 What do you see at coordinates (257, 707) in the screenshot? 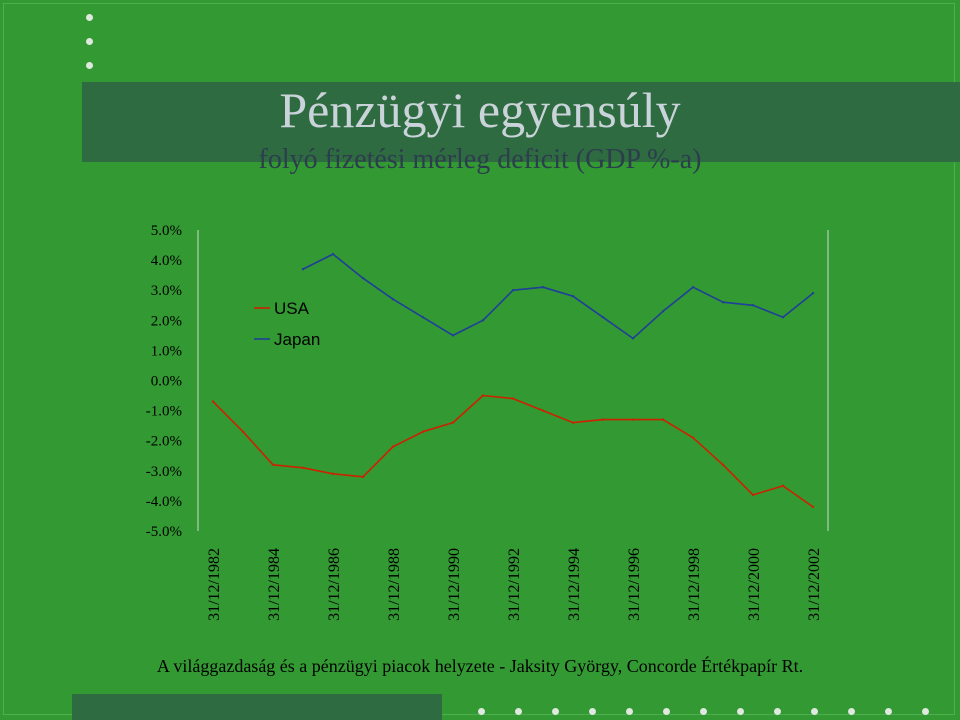
I see `bottom-band` at bounding box center [257, 707].